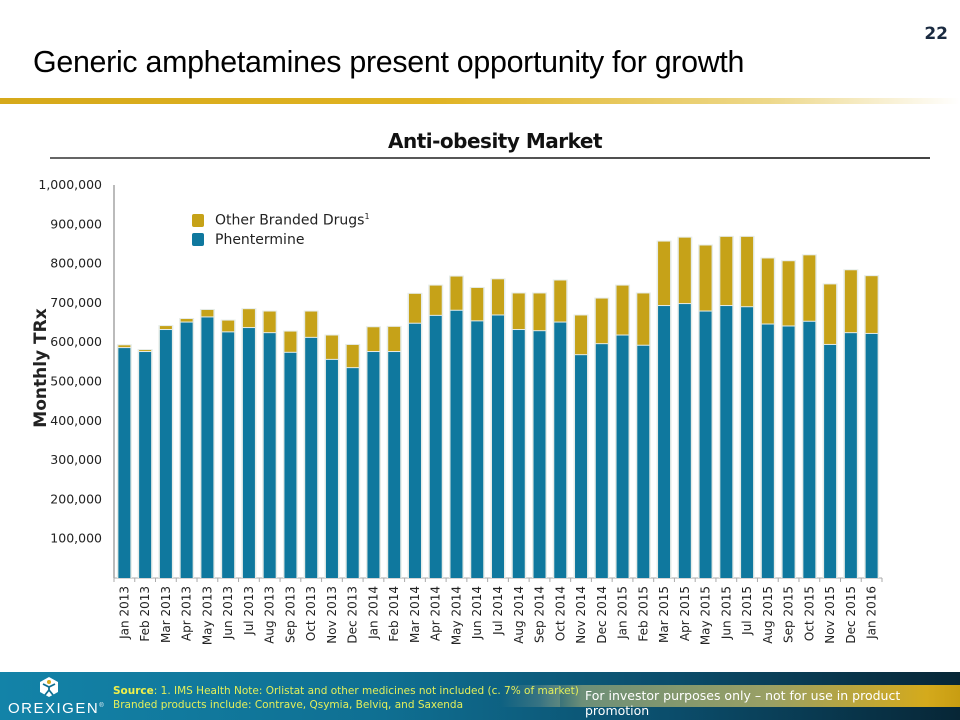  I want to click on x-tick-label: Apr 2014, so click(436, 613).